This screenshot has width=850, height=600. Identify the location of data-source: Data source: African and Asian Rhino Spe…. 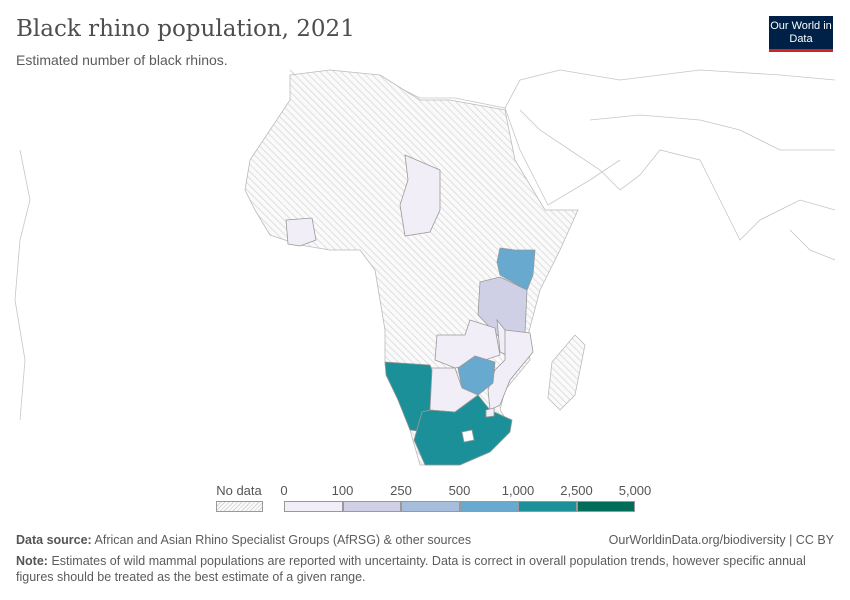
(243, 540).